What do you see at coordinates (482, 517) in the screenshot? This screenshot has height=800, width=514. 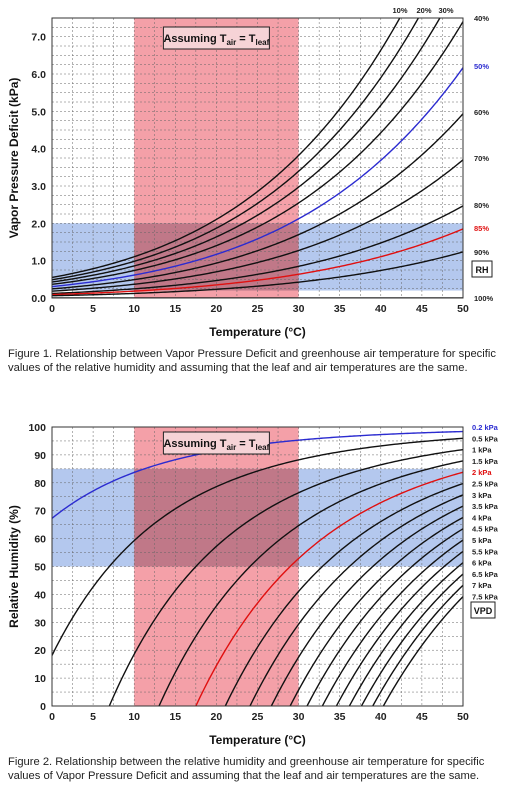 I see `series-label: 4 kPa` at bounding box center [482, 517].